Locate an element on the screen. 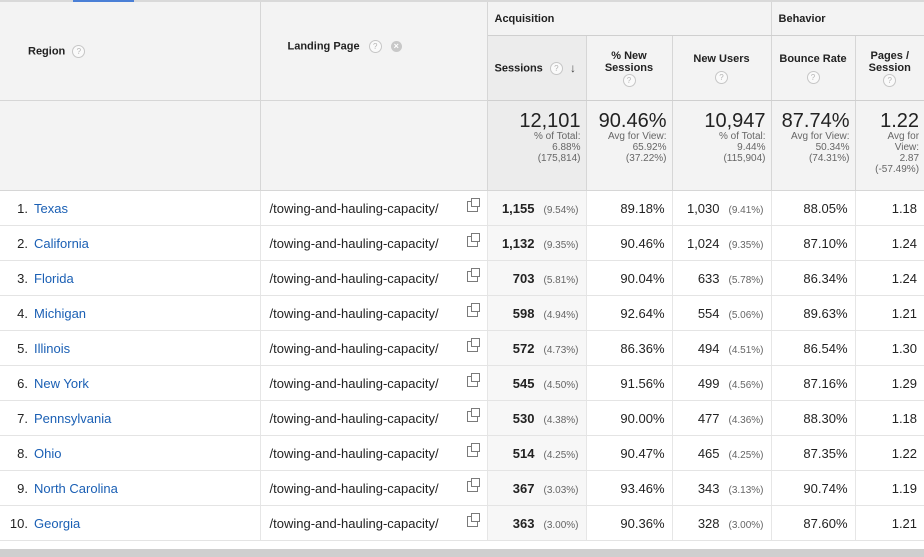 The width and height of the screenshot is (924, 557). column-header-new-users: New Users ? is located at coordinates (722, 68).